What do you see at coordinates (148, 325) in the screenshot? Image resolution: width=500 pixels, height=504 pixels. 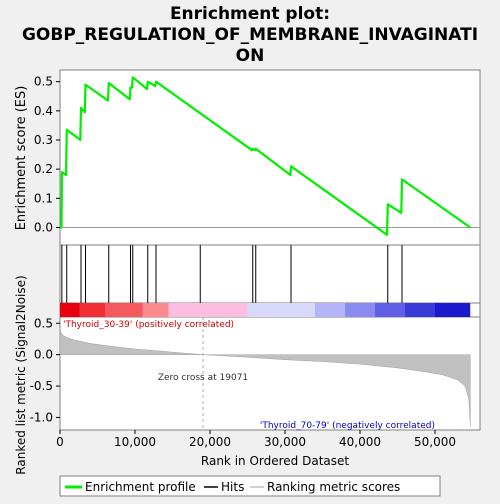 I see `positive-label: 'Thyroid_30-39' (positively correlated)` at bounding box center [148, 325].